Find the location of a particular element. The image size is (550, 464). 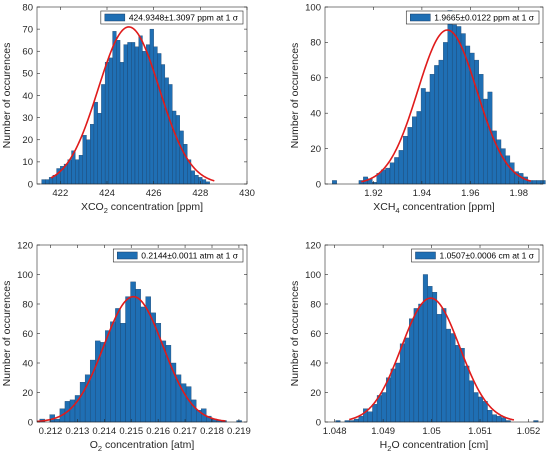

x-tick-label: 1.92 is located at coordinates (373, 193).